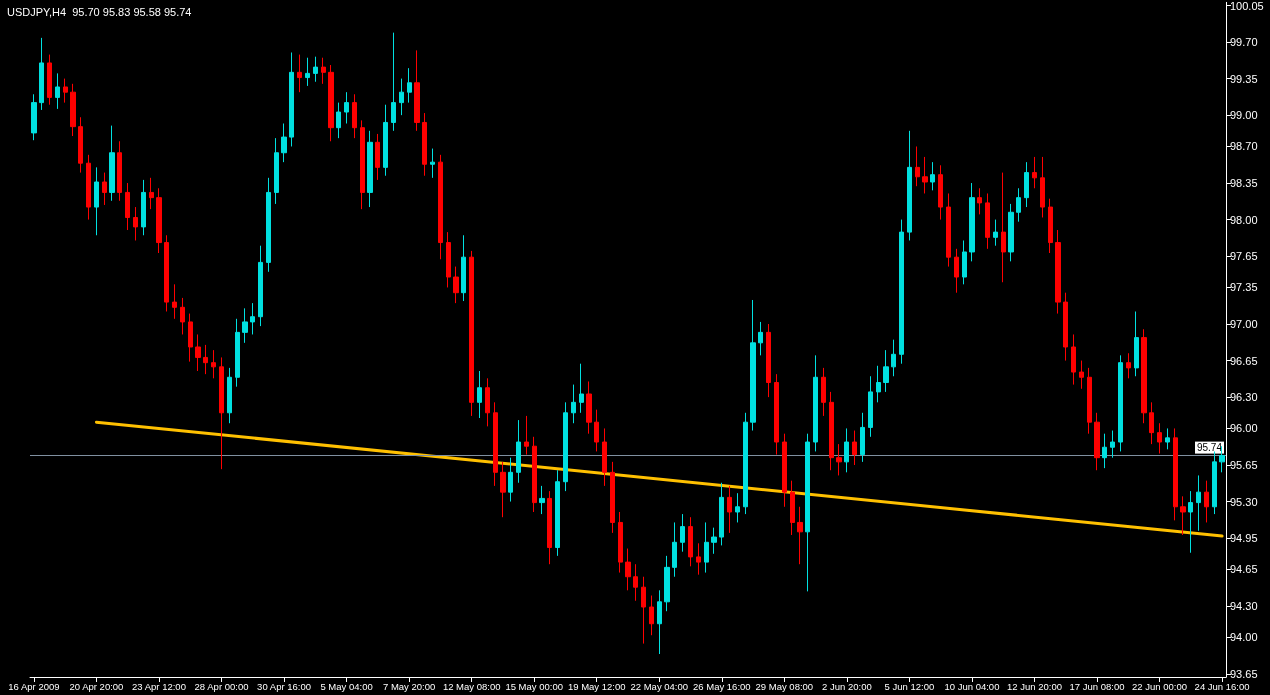 The image size is (1270, 695). Describe the element at coordinates (1034, 686) in the screenshot. I see `x-tick-label: 12 Jun 20:00` at that location.